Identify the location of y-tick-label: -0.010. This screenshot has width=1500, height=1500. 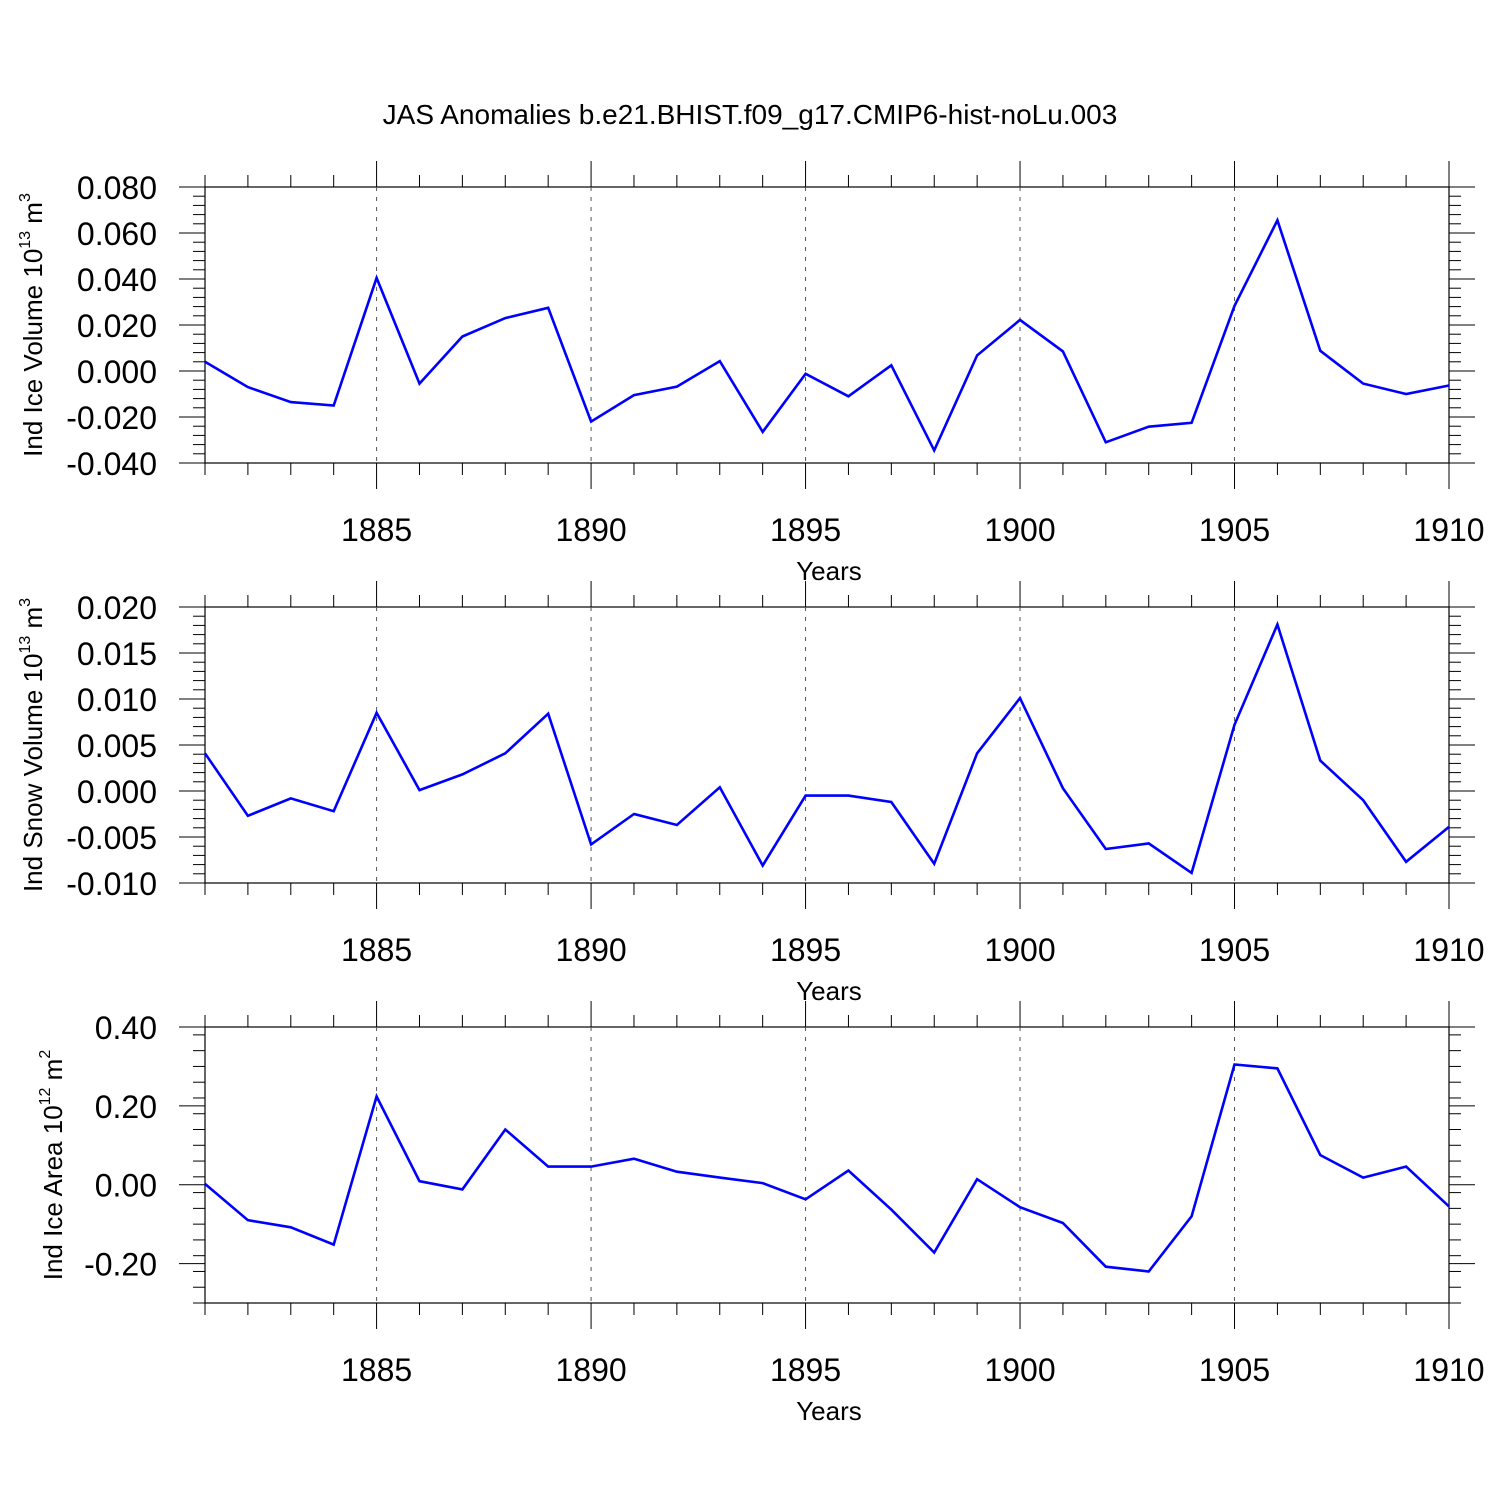
(111, 884).